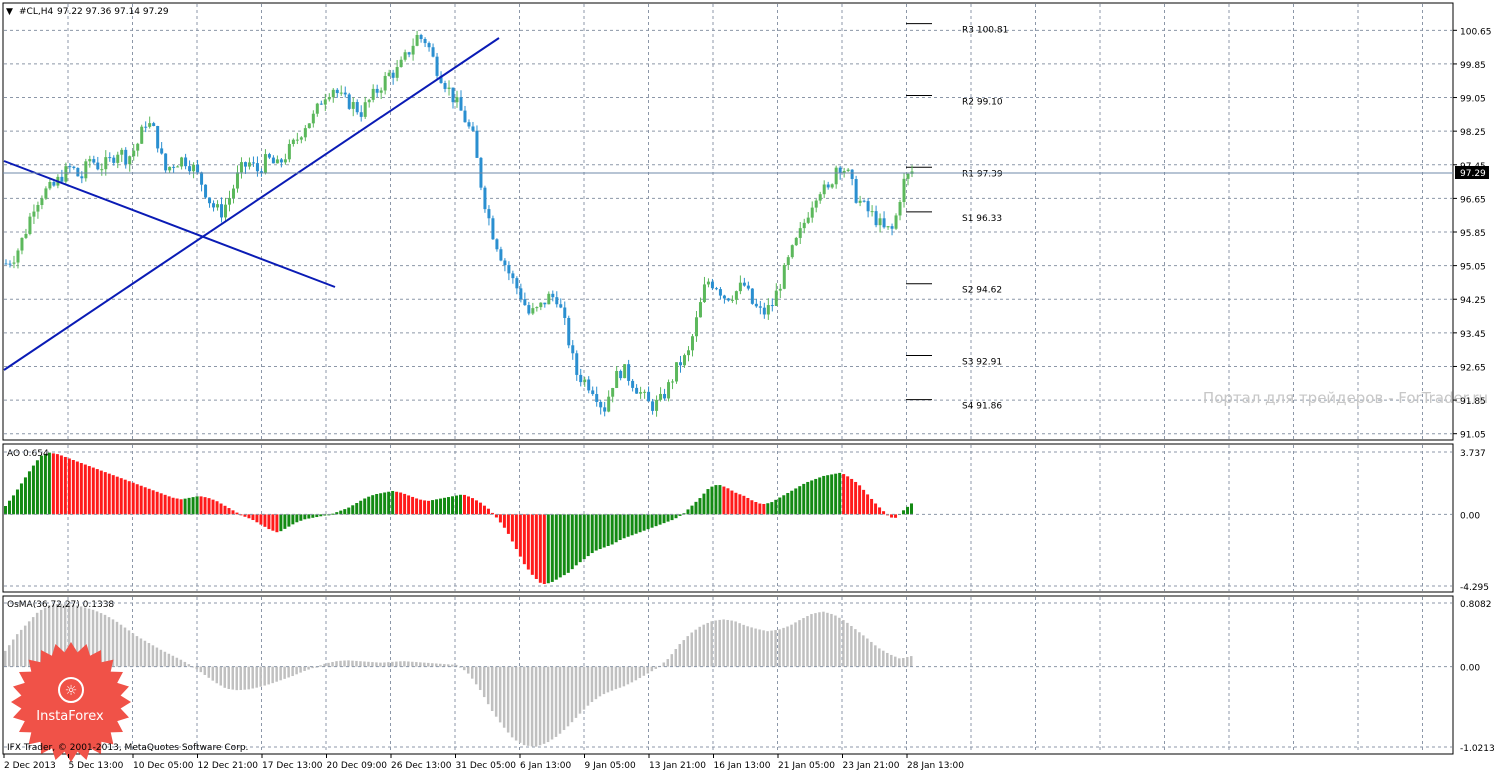 The width and height of the screenshot is (1495, 777). Describe the element at coordinates (71, 702) in the screenshot. I see `instaforex-logo: ☼ InstaForex` at that location.